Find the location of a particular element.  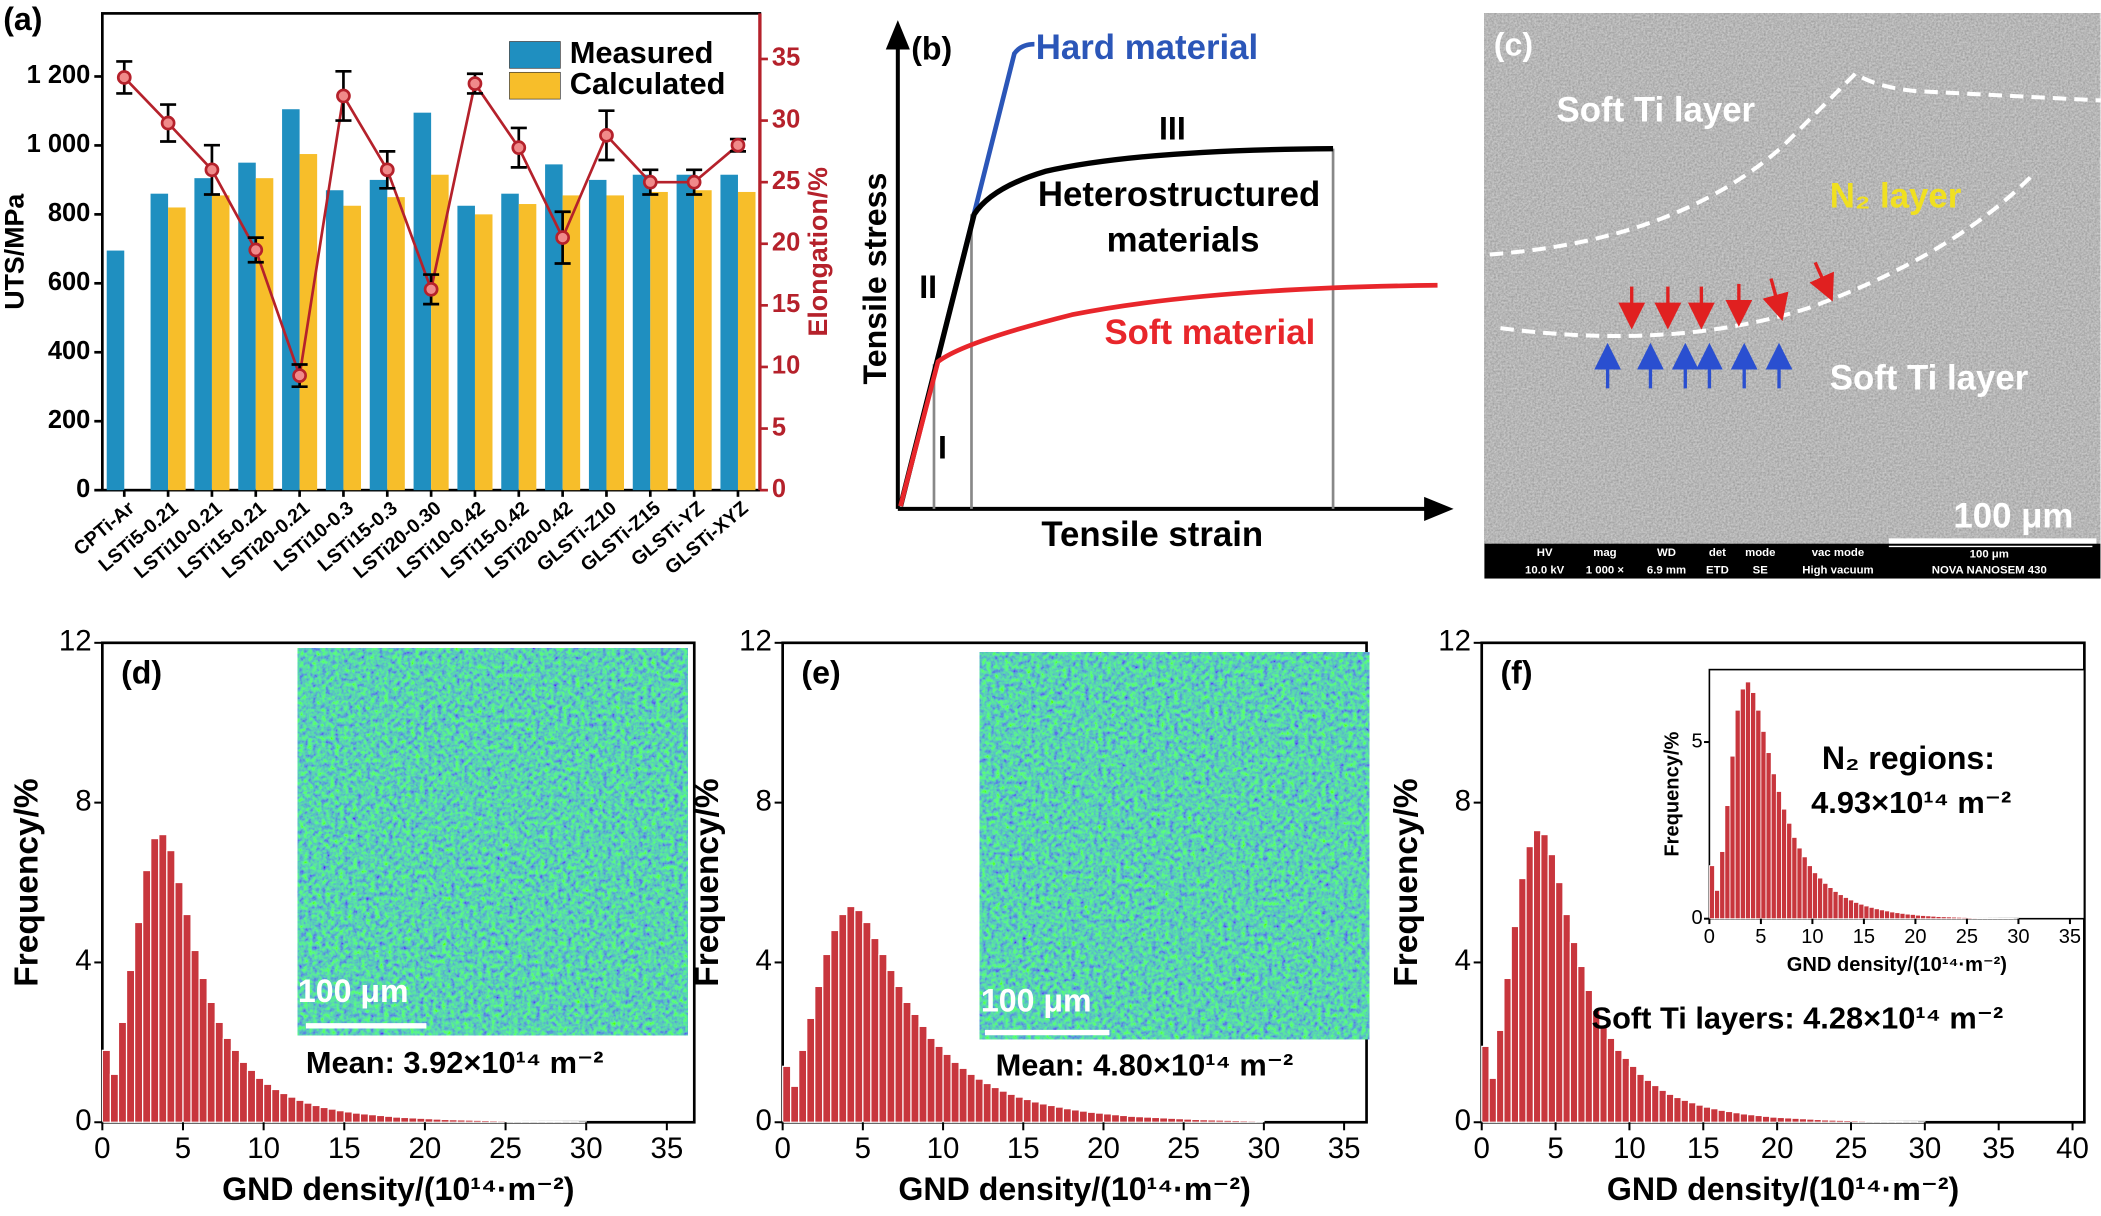

y2-tick-label: 15 is located at coordinates (786, 304).